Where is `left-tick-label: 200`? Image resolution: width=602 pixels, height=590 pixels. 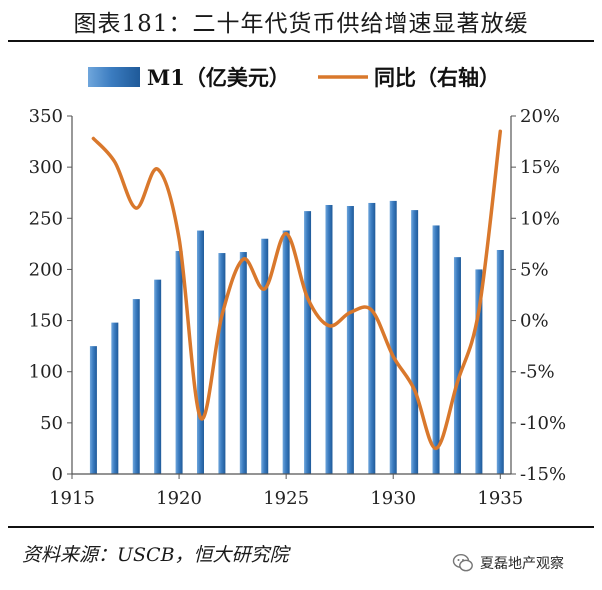 left-tick-label: 200 is located at coordinates (46, 269).